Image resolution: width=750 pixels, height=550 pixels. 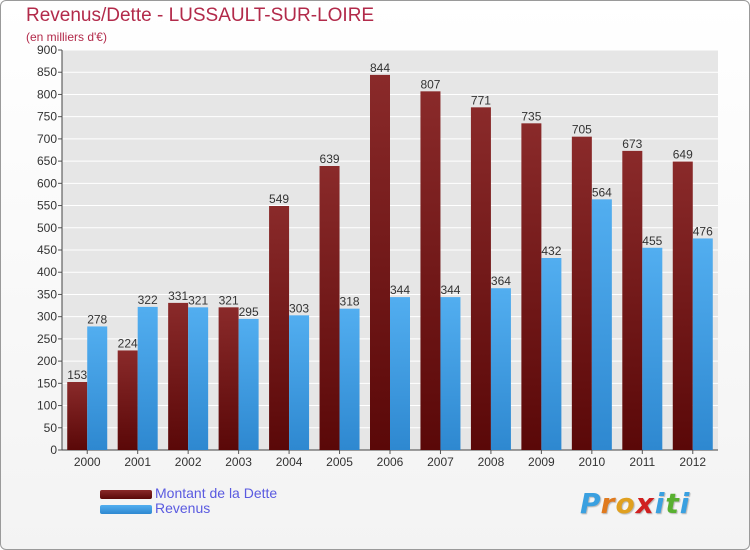 What do you see at coordinates (501, 281) in the screenshot?
I see `data-label-revenus: 364` at bounding box center [501, 281].